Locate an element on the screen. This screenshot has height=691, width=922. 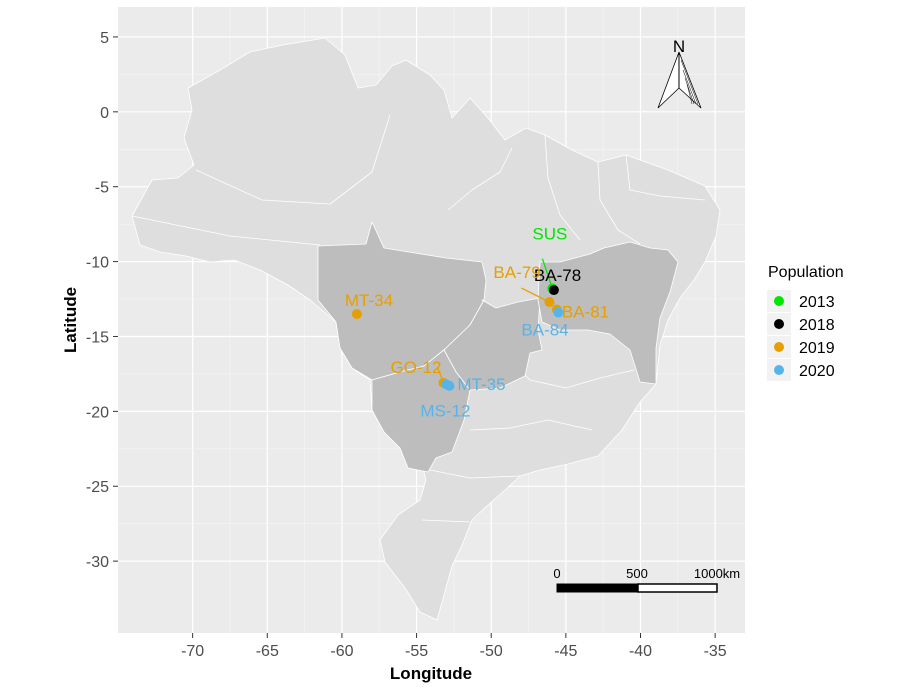
x-tick-label-6: -40 is located at coordinates (640, 651).